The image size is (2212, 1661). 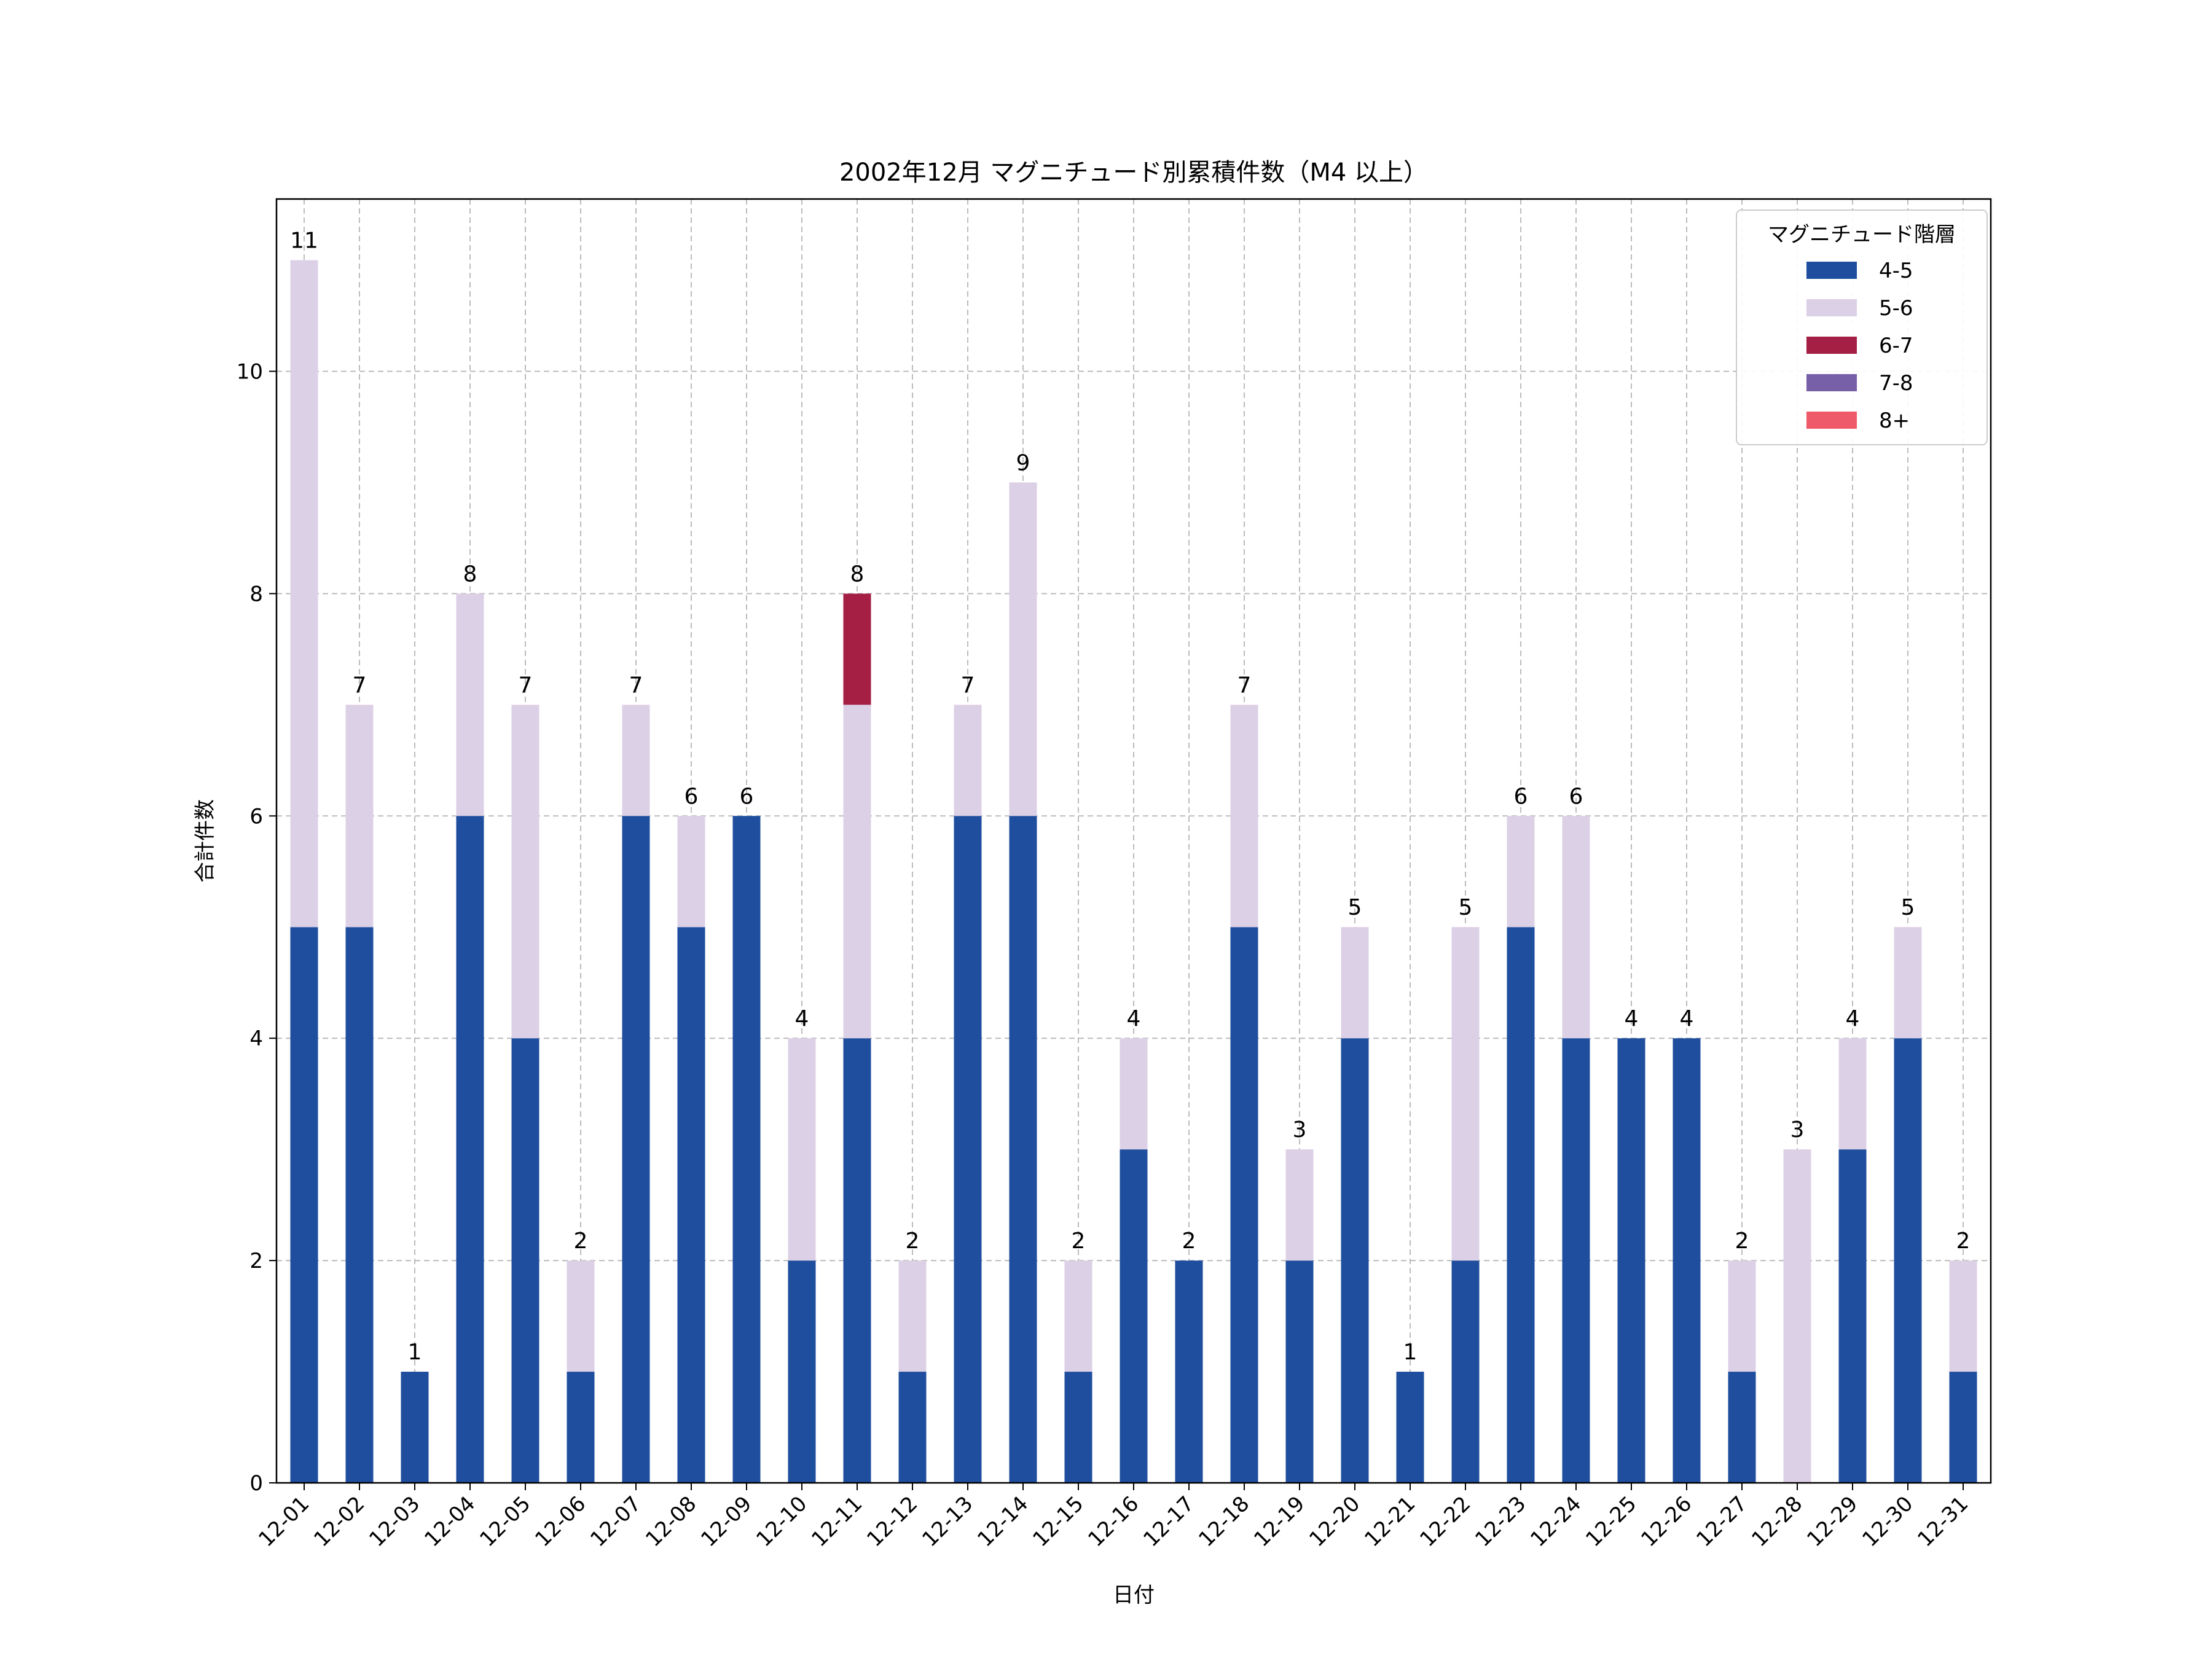 What do you see at coordinates (1896, 383) in the screenshot?
I see `legend-label: 7-8` at bounding box center [1896, 383].